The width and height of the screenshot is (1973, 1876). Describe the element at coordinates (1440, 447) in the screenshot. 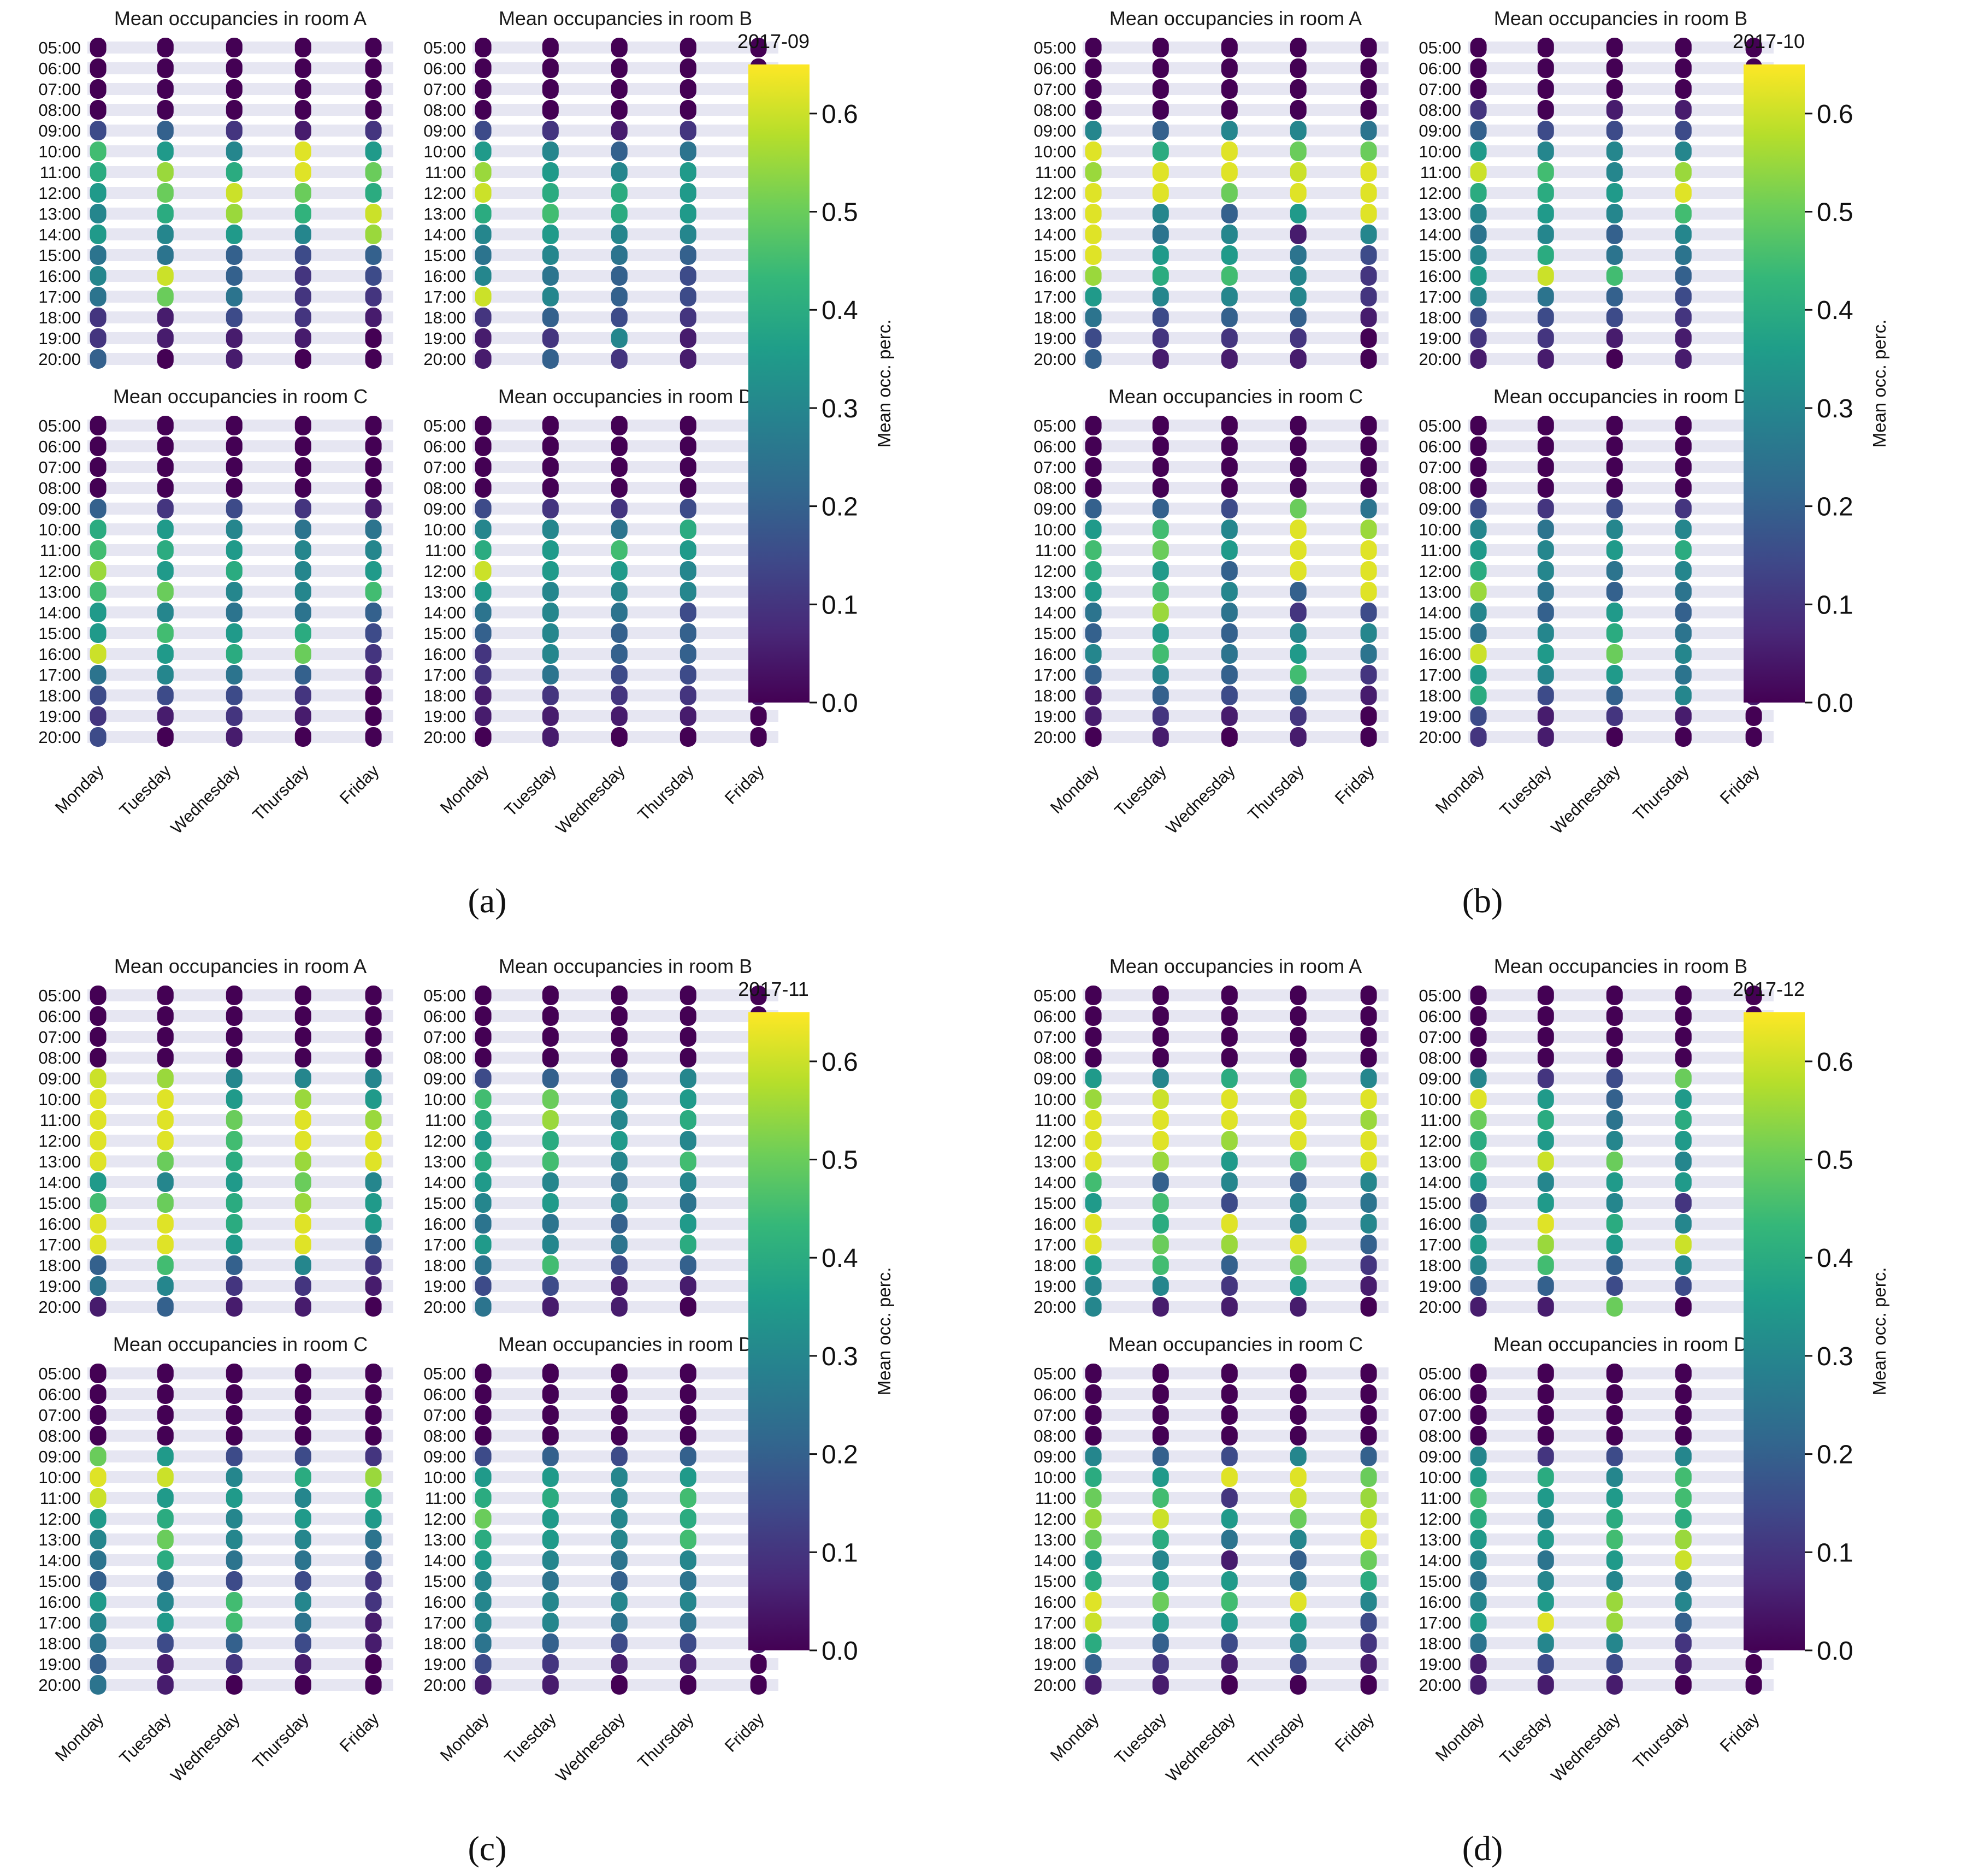

I see `hour-tick-label: 06:00` at that location.